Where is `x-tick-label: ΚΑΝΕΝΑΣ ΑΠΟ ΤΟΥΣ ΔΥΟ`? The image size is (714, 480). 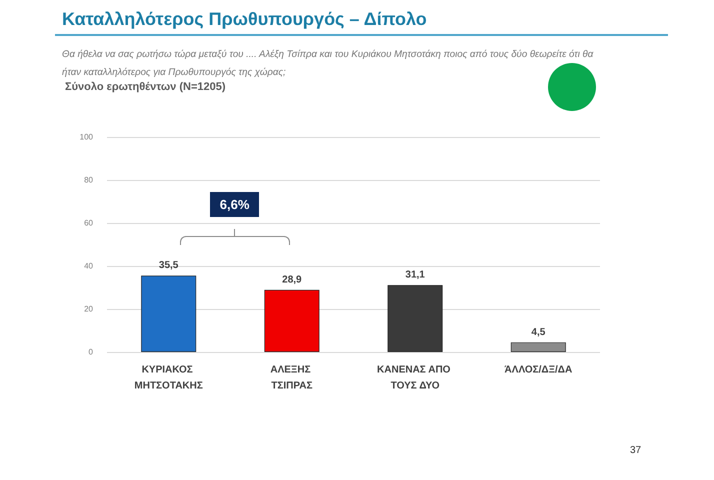 x-tick-label: ΚΑΝΕΝΑΣ ΑΠΟ ΤΟΥΣ ΔΥΟ is located at coordinates (415, 378).